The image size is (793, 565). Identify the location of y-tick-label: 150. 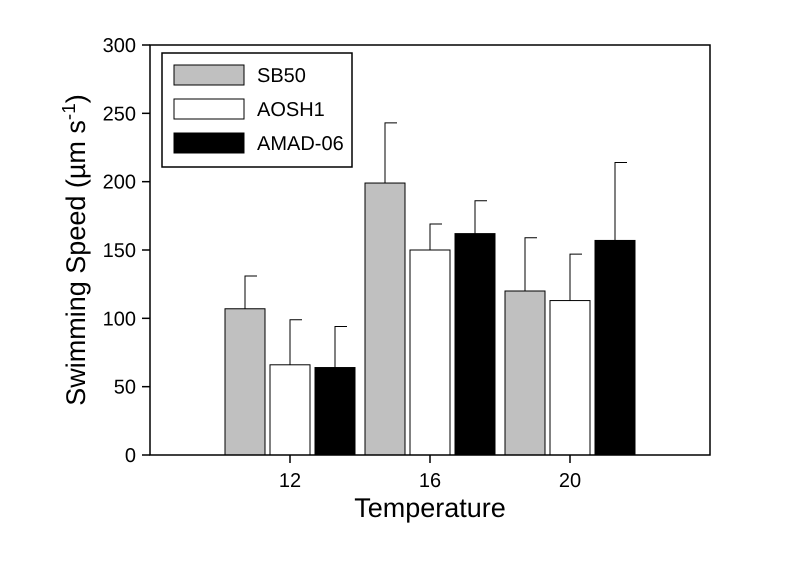
(119, 251).